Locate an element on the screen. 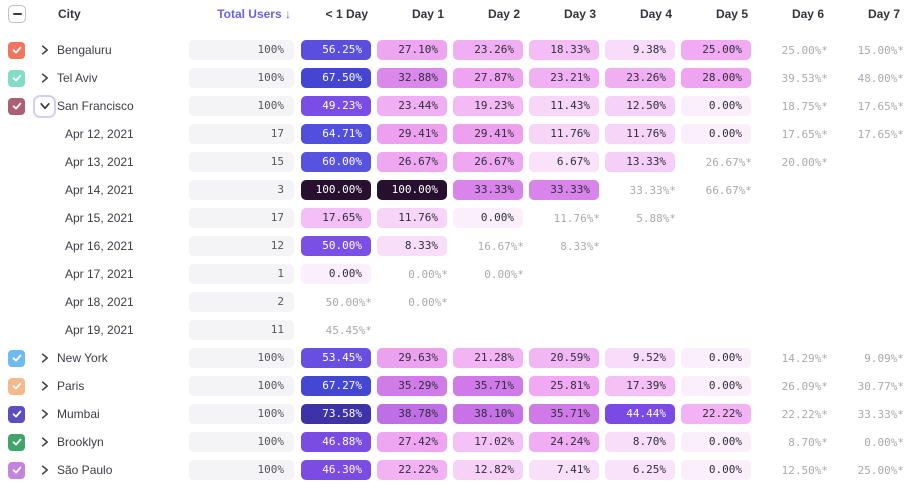 The height and width of the screenshot is (484, 920). retention-value-pill: 32.88% is located at coordinates (412, 78).